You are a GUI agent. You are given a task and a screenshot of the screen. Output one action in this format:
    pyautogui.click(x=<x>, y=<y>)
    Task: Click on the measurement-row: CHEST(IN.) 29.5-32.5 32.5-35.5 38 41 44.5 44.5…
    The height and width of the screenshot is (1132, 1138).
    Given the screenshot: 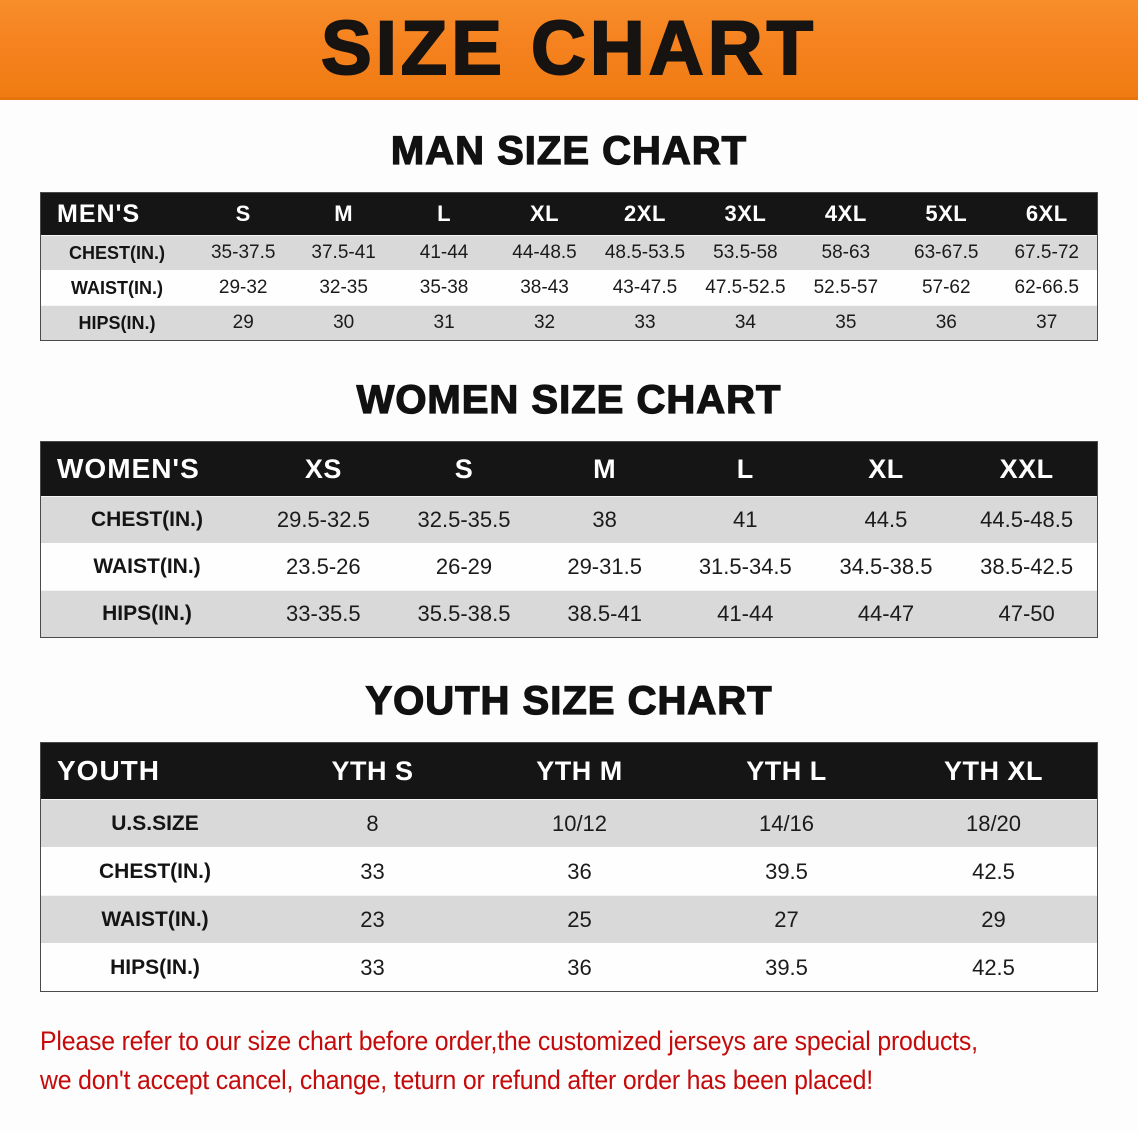 What is the action you would take?
    pyautogui.click(x=569, y=519)
    